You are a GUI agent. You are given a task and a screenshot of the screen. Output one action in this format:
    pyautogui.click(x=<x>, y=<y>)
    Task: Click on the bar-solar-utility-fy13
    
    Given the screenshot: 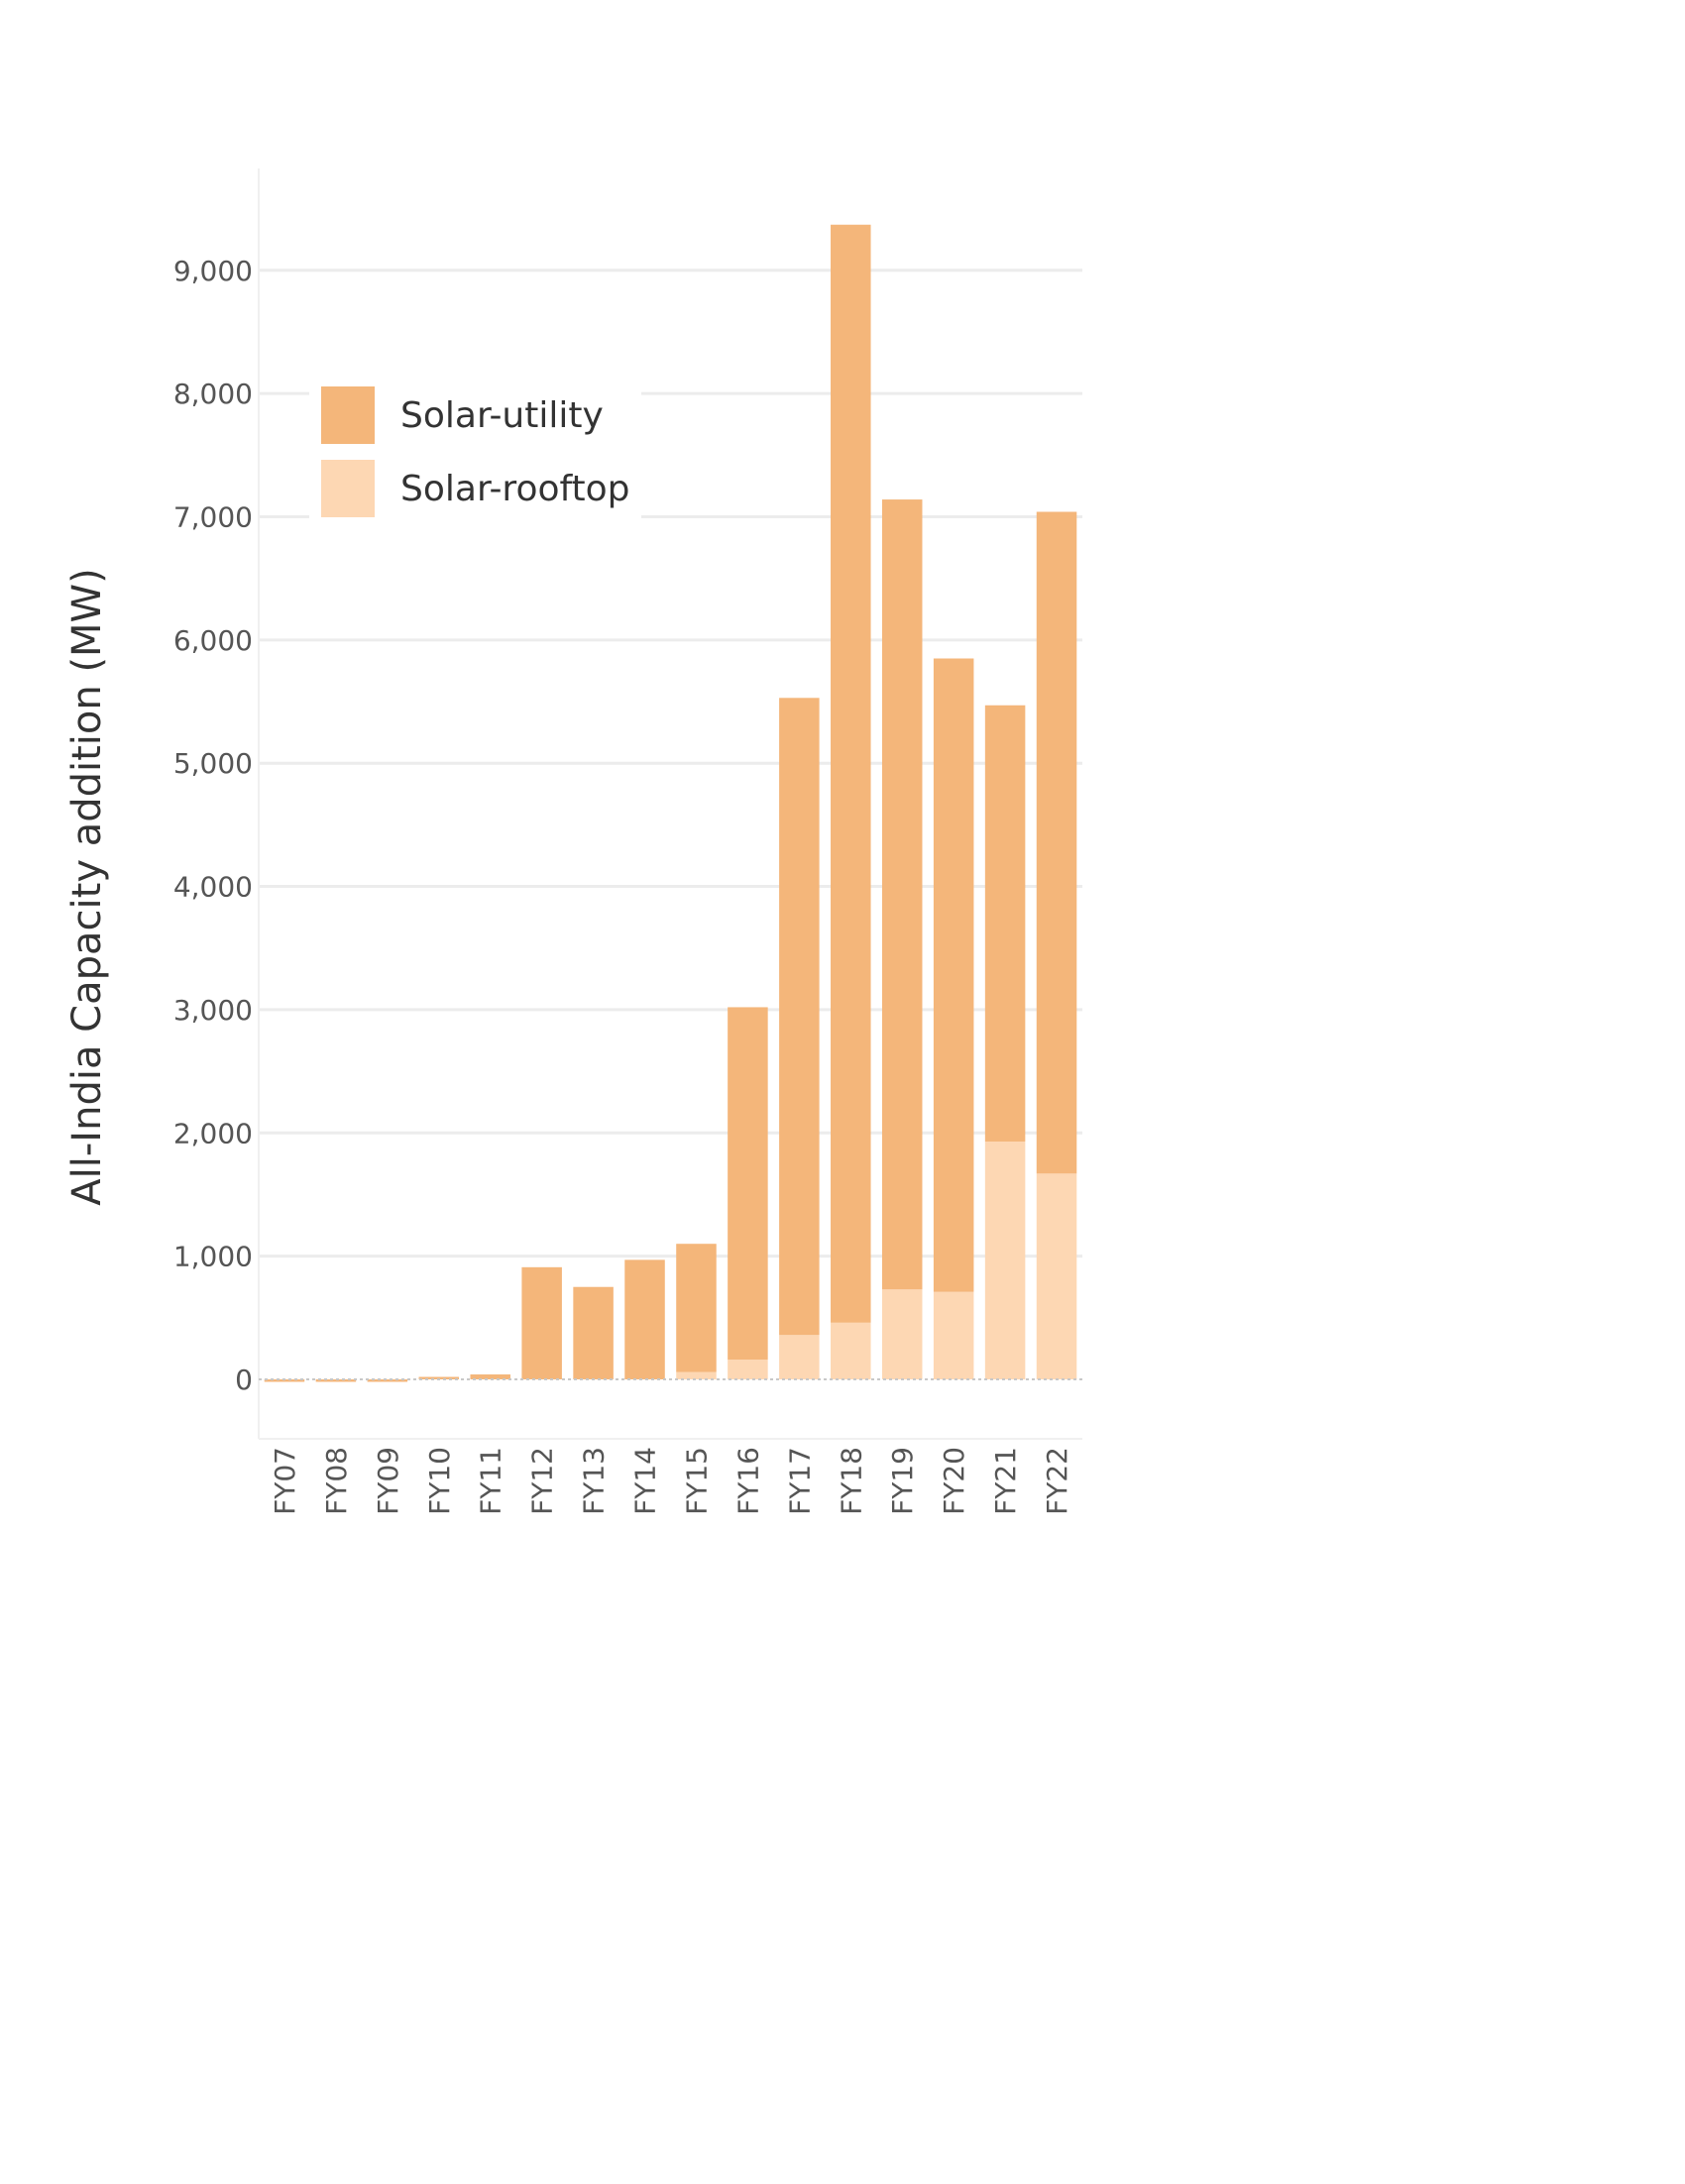 What is the action you would take?
    pyautogui.click(x=593, y=1332)
    